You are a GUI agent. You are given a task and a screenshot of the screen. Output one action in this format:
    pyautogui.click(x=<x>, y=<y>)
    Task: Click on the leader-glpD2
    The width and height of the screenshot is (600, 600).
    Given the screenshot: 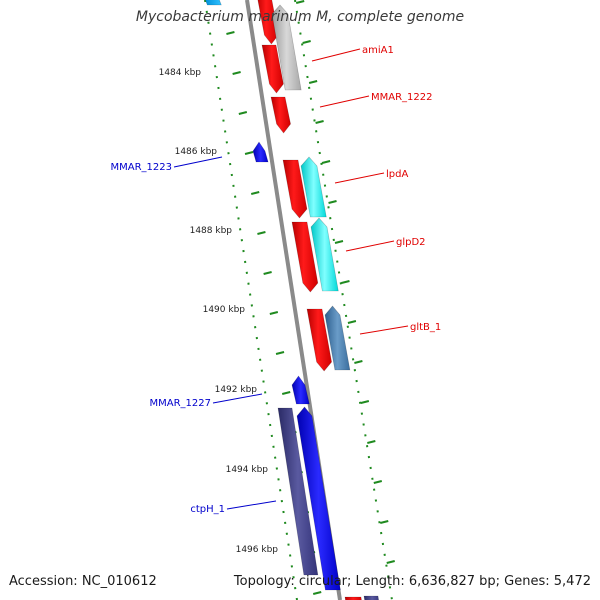 What is the action you would take?
    pyautogui.click(x=370, y=246)
    